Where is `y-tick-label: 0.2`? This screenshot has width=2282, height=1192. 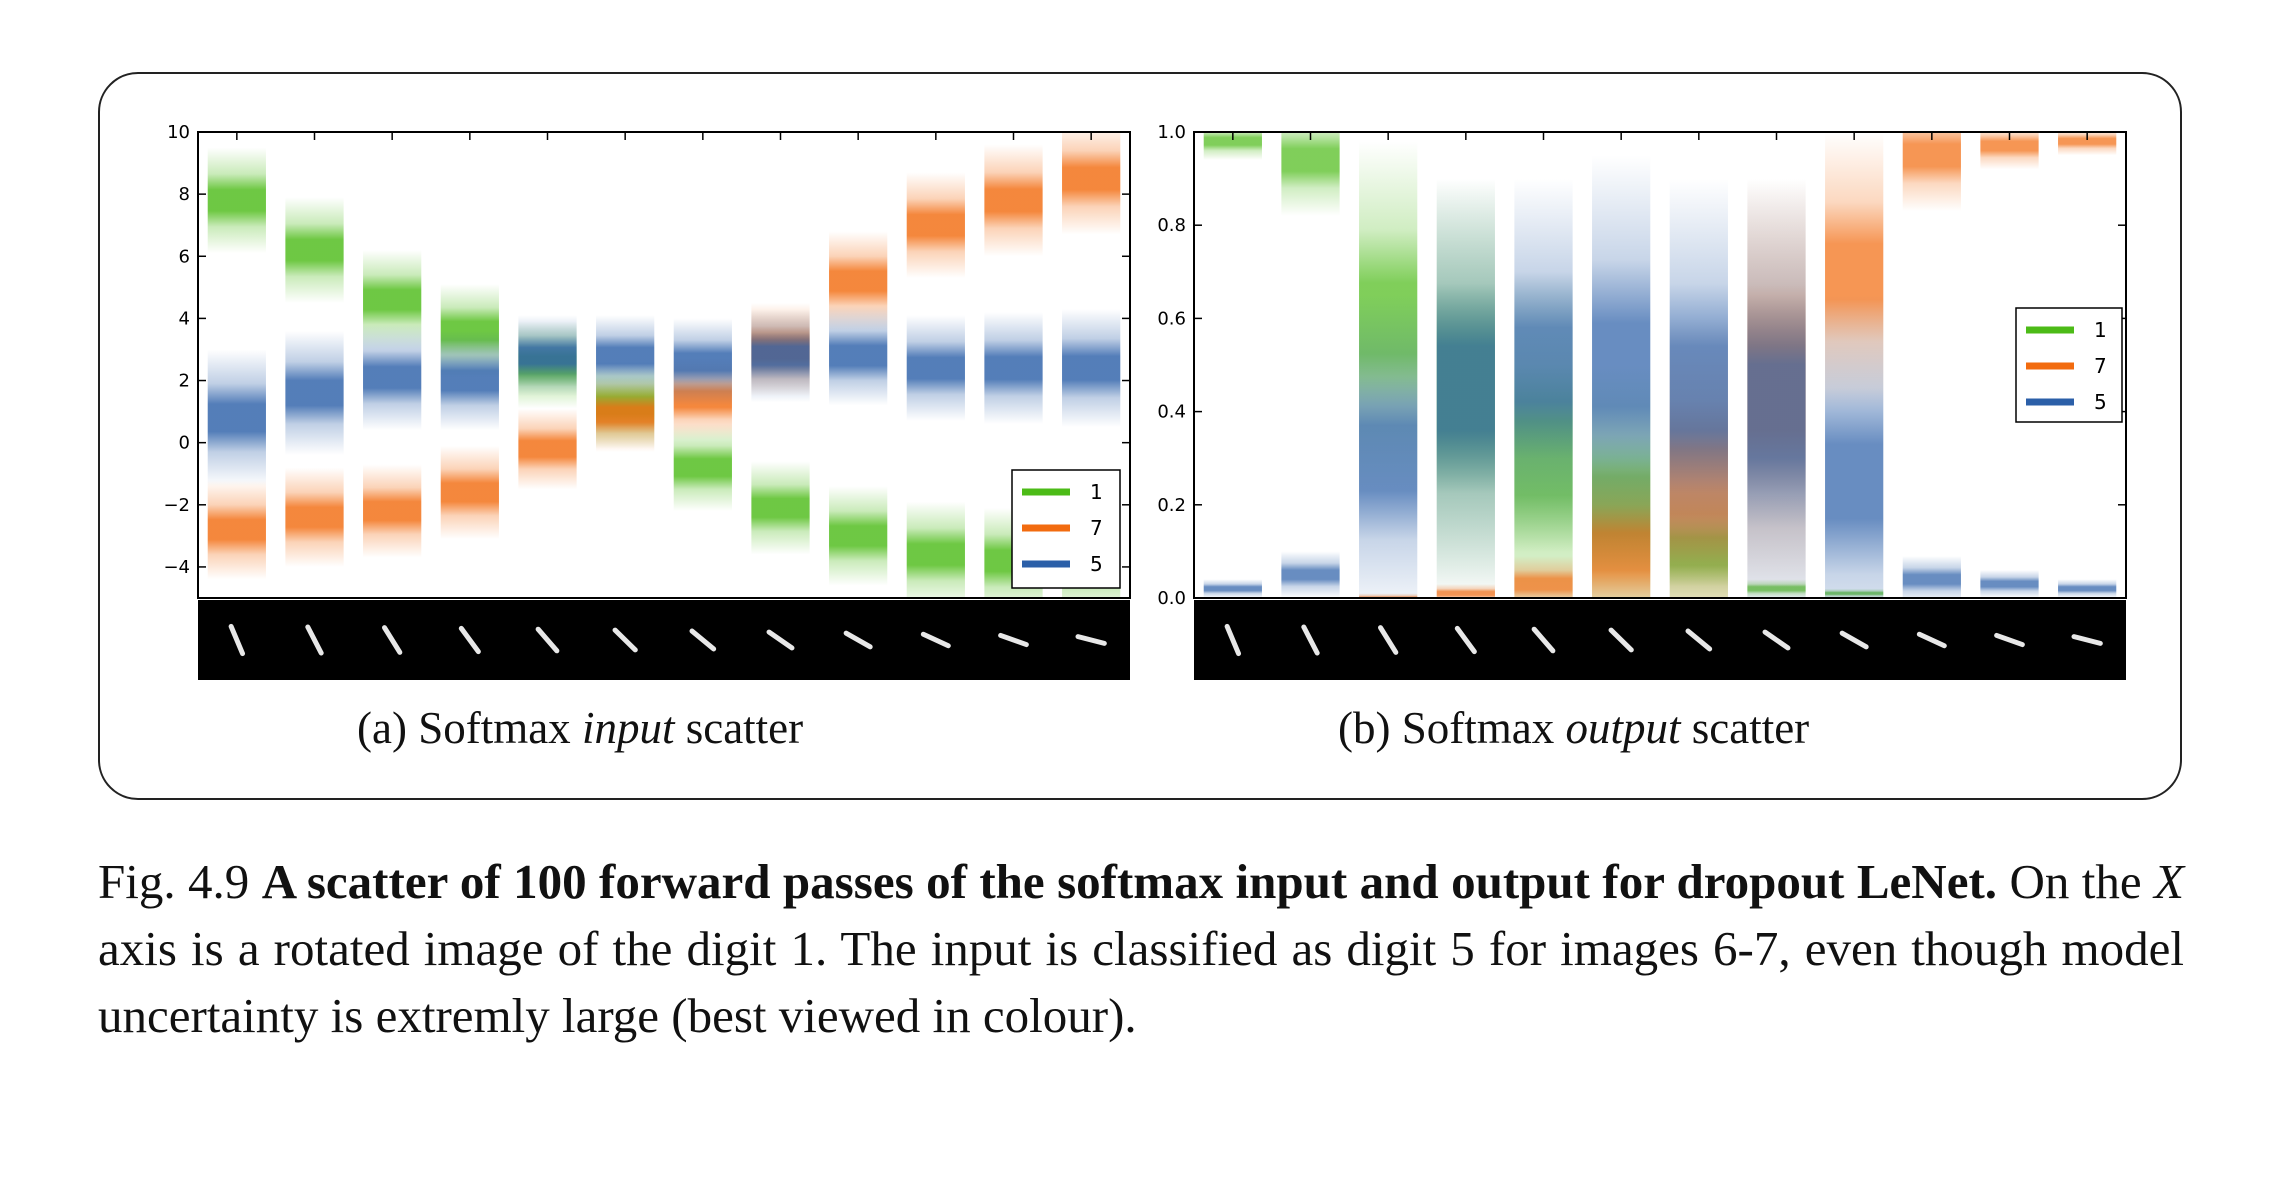 y-tick-label: 0.2 is located at coordinates (1171, 505).